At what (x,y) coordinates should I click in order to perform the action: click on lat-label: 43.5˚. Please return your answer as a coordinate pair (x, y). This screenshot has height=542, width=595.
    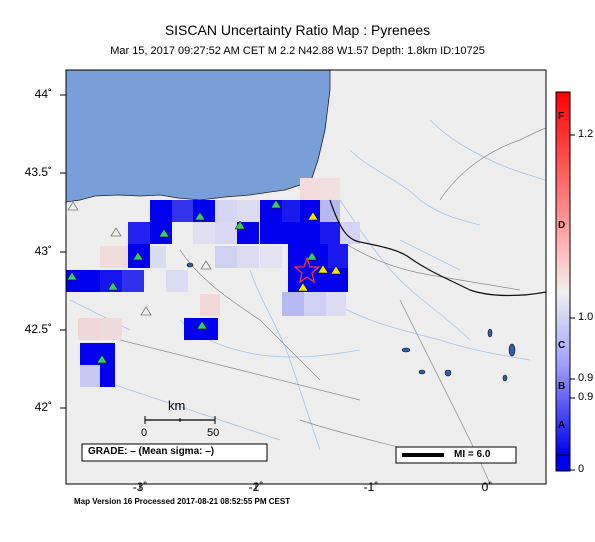
    Looking at the image, I should click on (38, 172).